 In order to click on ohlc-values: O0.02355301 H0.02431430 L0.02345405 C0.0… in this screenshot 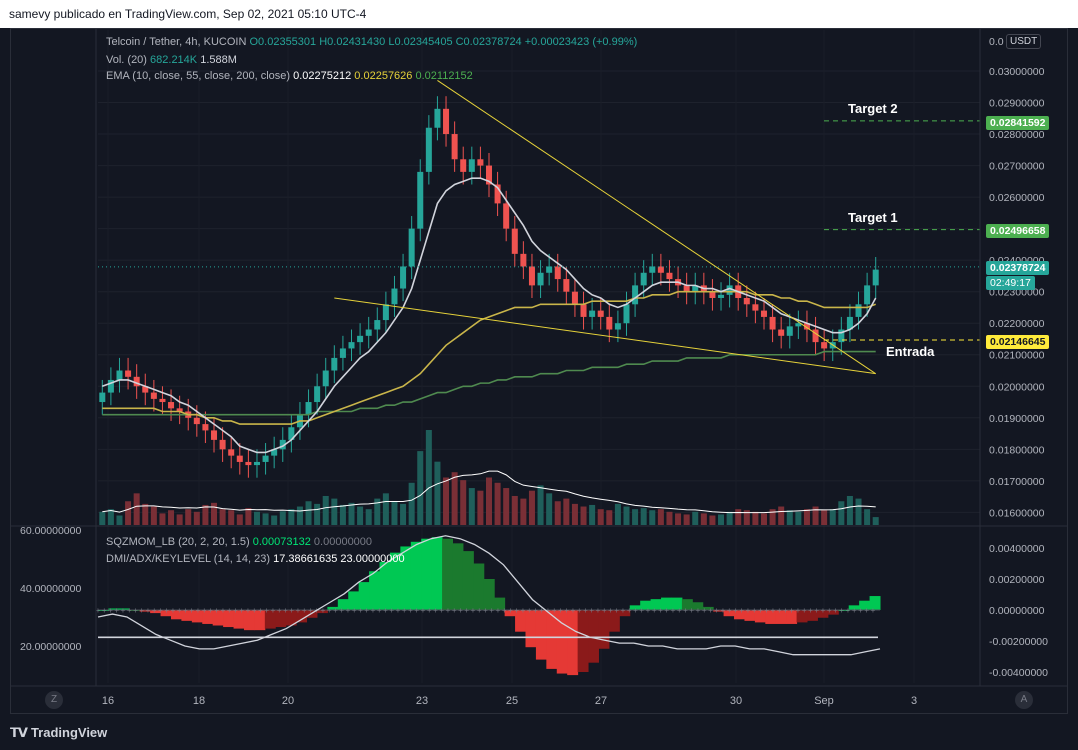, I will do `click(443, 42)`.